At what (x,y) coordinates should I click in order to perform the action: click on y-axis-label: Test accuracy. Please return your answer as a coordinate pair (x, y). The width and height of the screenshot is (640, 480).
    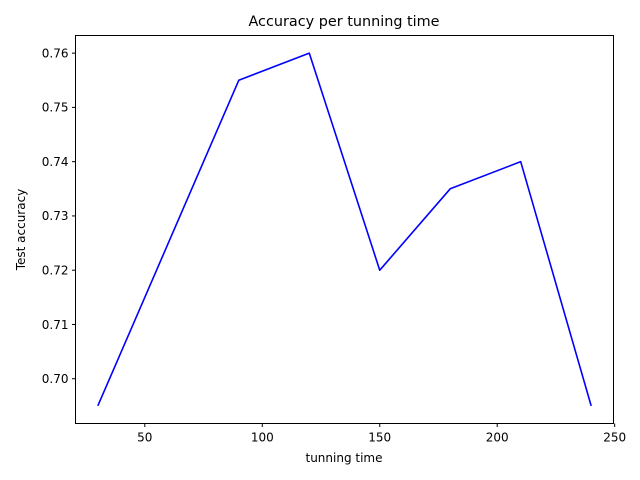
    Looking at the image, I should click on (21, 230).